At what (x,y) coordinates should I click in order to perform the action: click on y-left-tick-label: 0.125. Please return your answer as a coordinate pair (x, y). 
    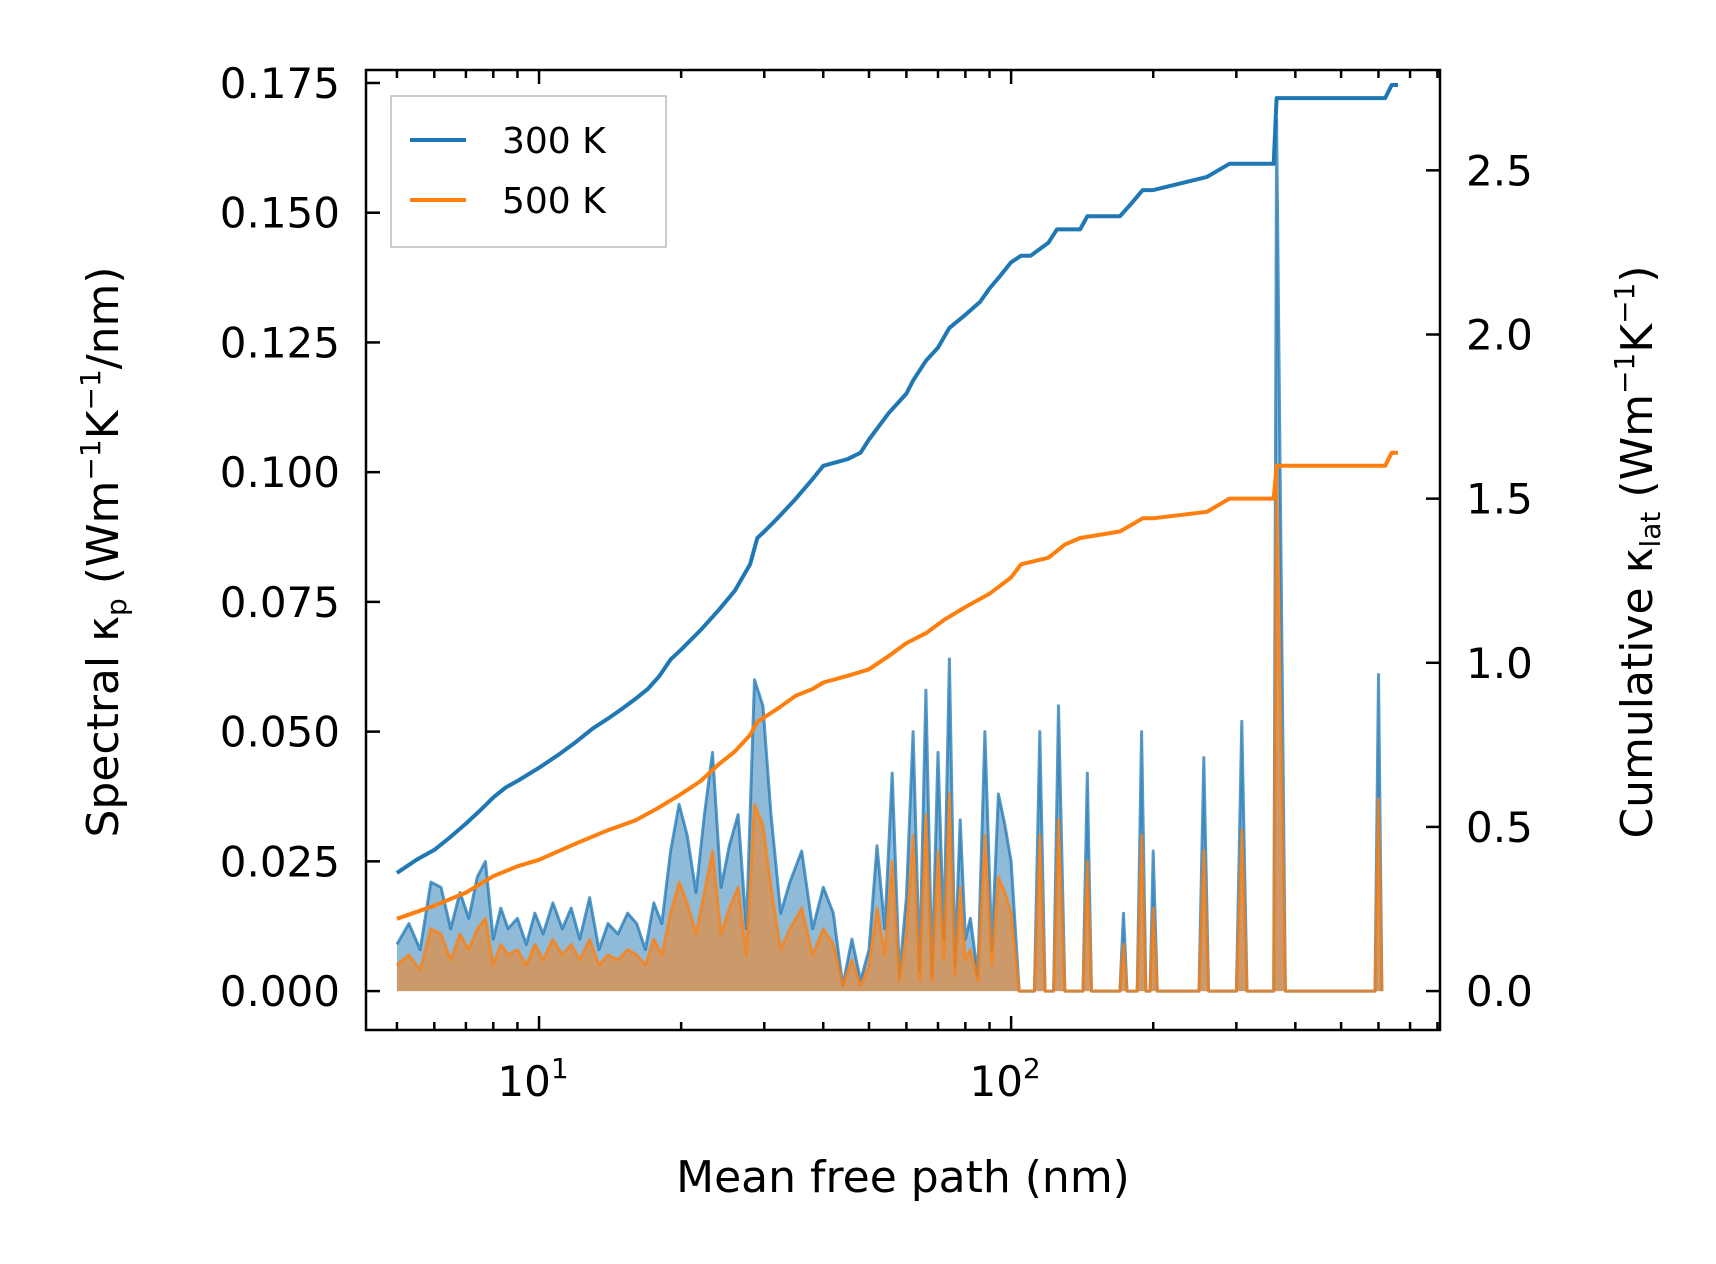
    Looking at the image, I should click on (280, 342).